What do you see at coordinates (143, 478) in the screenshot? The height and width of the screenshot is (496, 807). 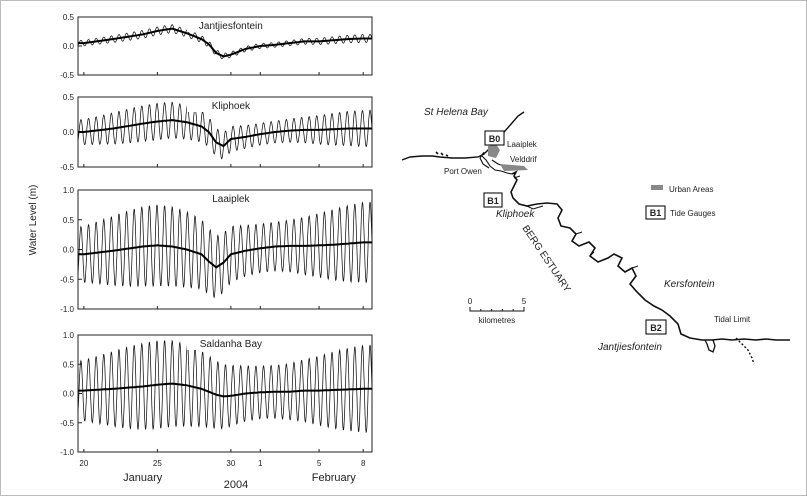 I see `x-month-label: January` at bounding box center [143, 478].